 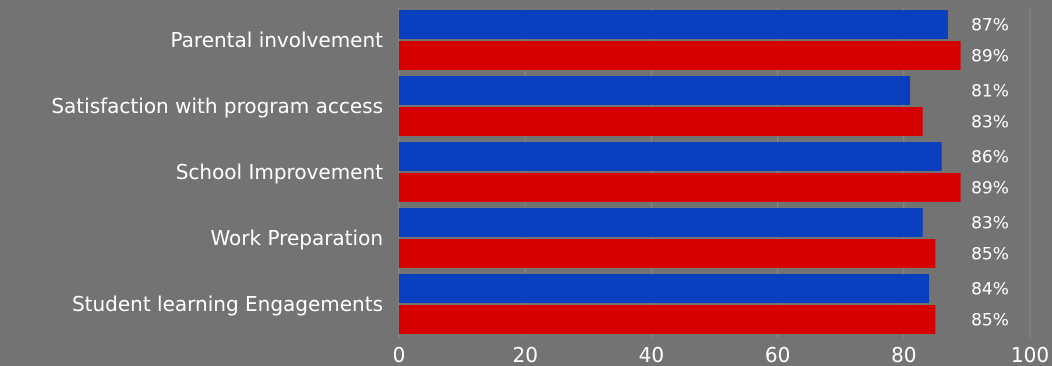 What do you see at coordinates (721, 354) in the screenshot?
I see `x-axis-ticks: 0 20 40 60 80 100` at bounding box center [721, 354].